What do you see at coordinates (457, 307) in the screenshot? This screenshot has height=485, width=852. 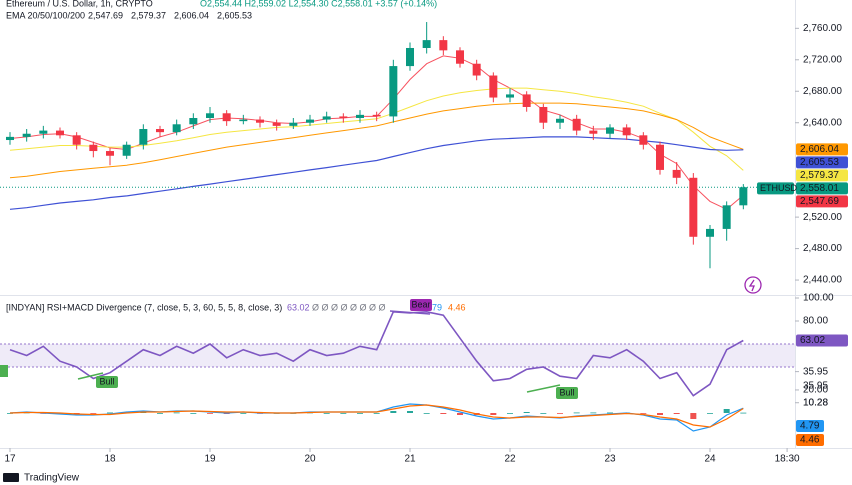 I see `indicator-value: 4.46` at bounding box center [457, 307].